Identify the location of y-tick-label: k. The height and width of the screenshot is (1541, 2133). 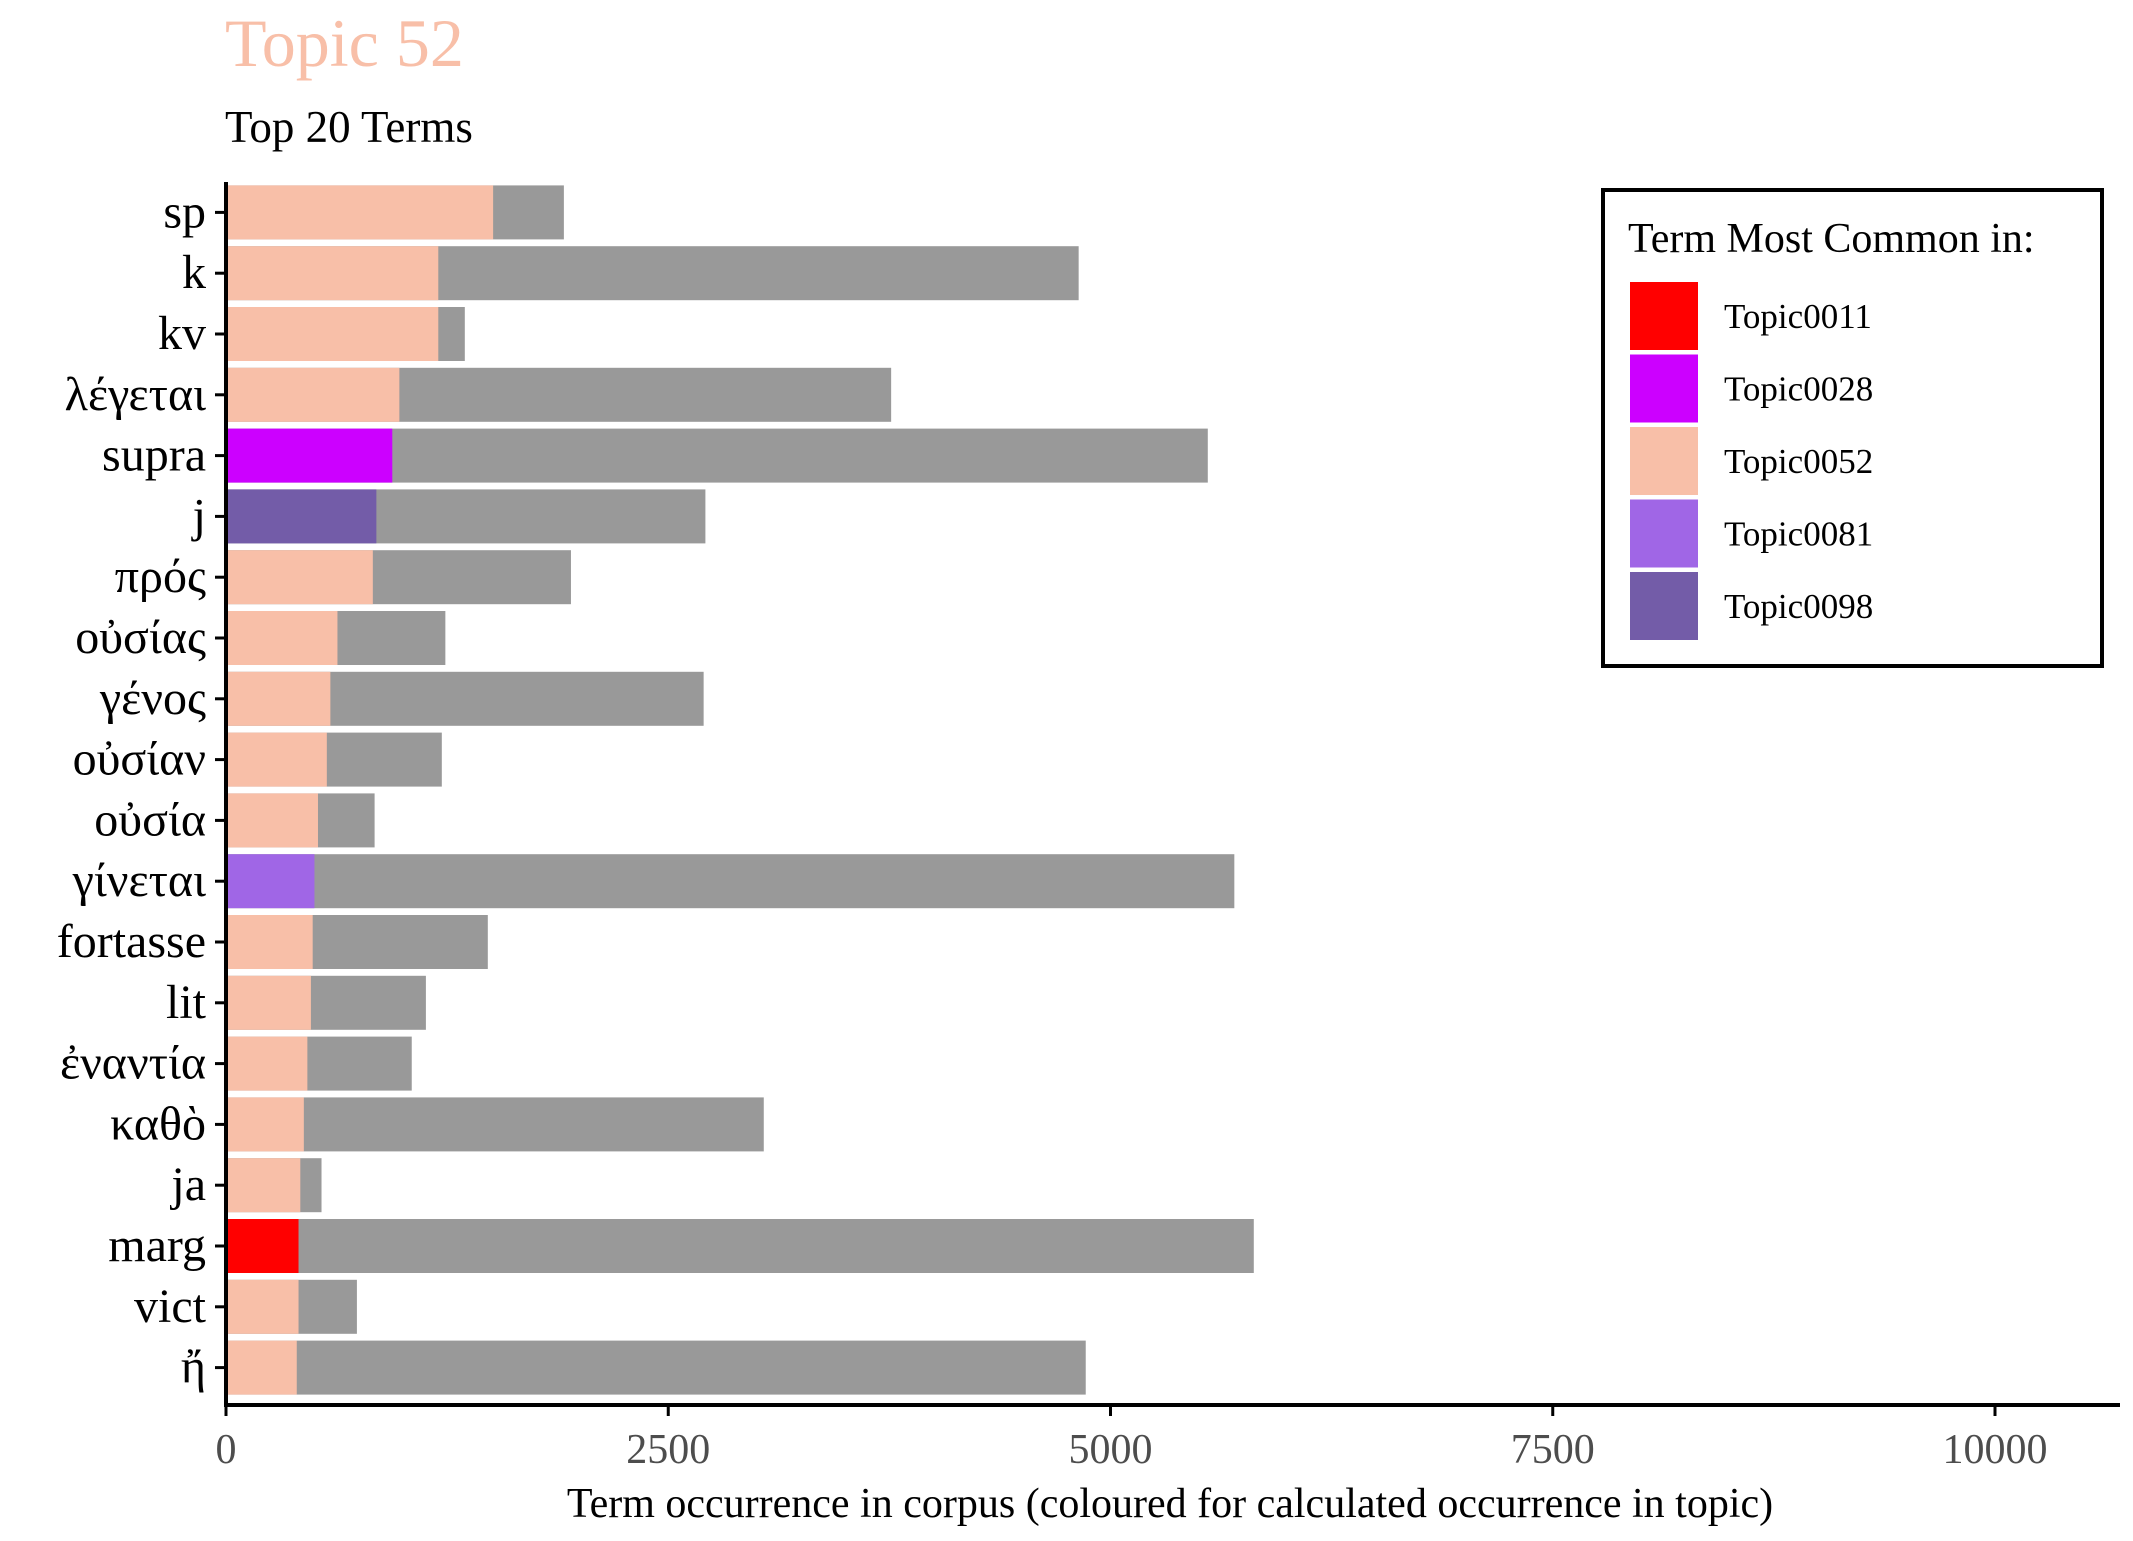
(194, 272).